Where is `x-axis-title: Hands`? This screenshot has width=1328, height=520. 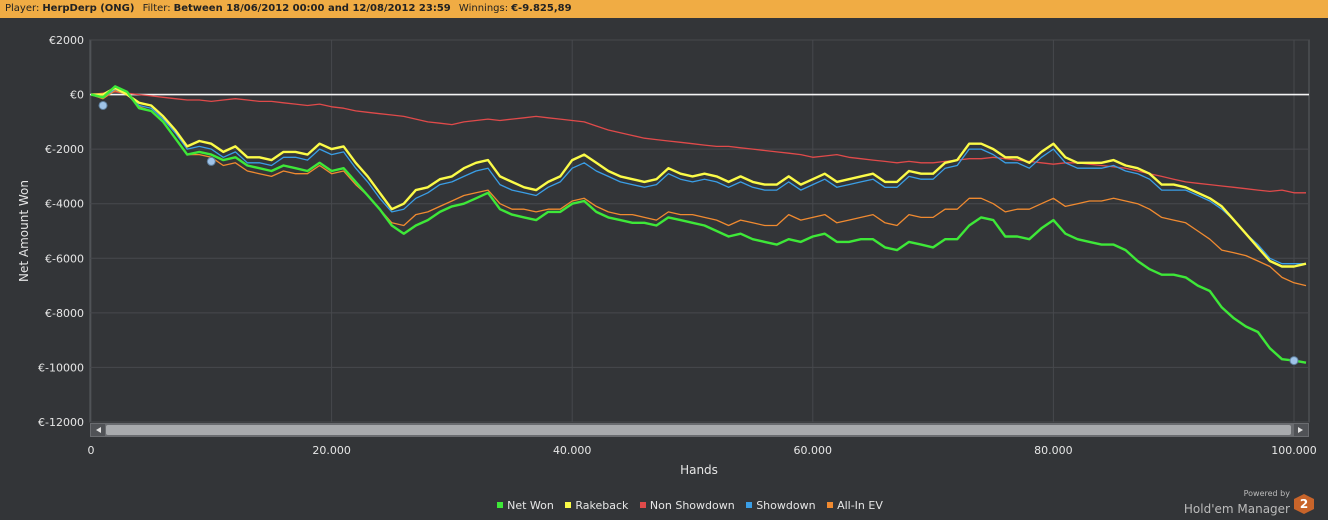 x-axis-title: Hands is located at coordinates (699, 470).